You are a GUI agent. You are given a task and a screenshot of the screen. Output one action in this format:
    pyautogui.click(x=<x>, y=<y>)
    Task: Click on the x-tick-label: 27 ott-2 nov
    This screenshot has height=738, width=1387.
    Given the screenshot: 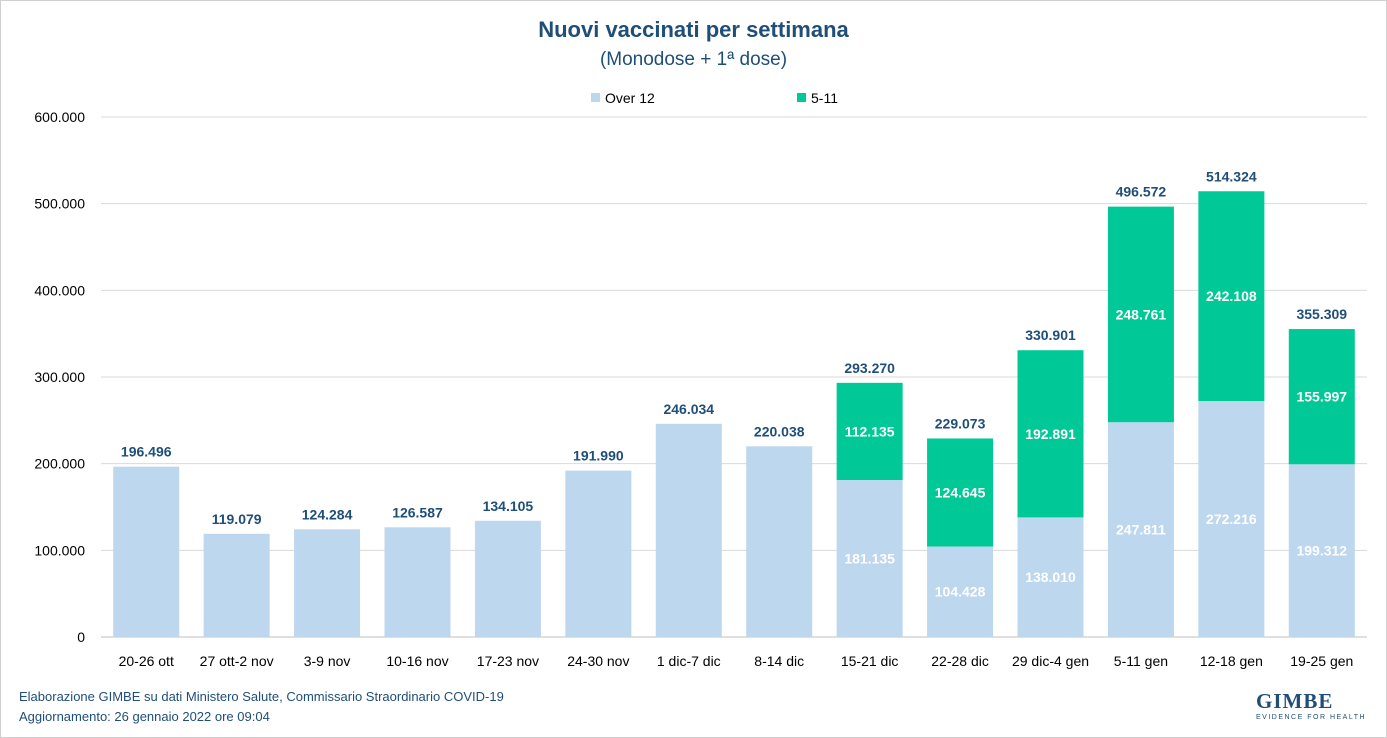 What is the action you would take?
    pyautogui.click(x=237, y=661)
    